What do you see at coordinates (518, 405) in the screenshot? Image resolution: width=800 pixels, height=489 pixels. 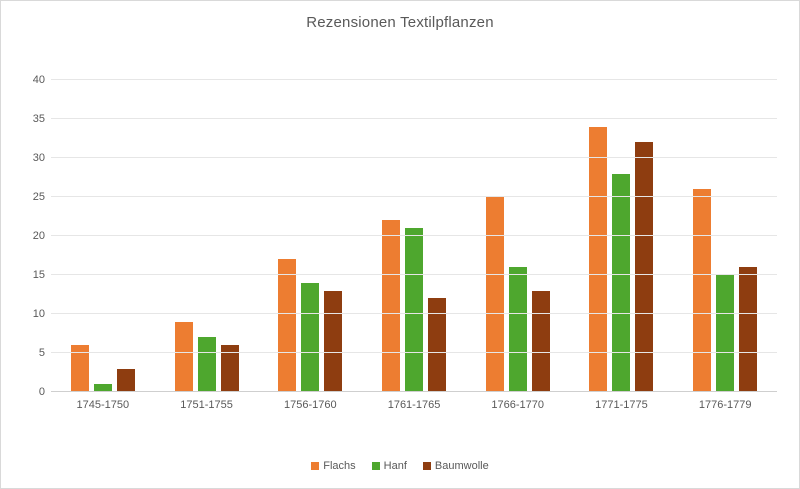 I see `x-axis-category-label: 1766-1770` at bounding box center [518, 405].